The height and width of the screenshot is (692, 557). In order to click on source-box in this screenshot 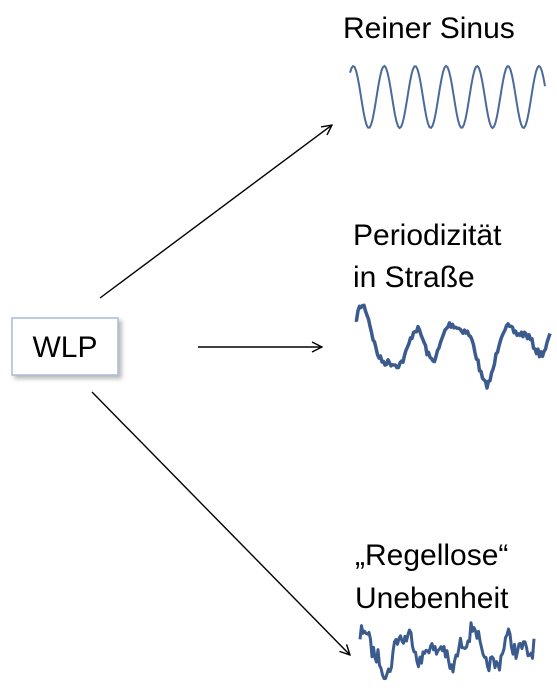, I will do `click(65, 346)`.